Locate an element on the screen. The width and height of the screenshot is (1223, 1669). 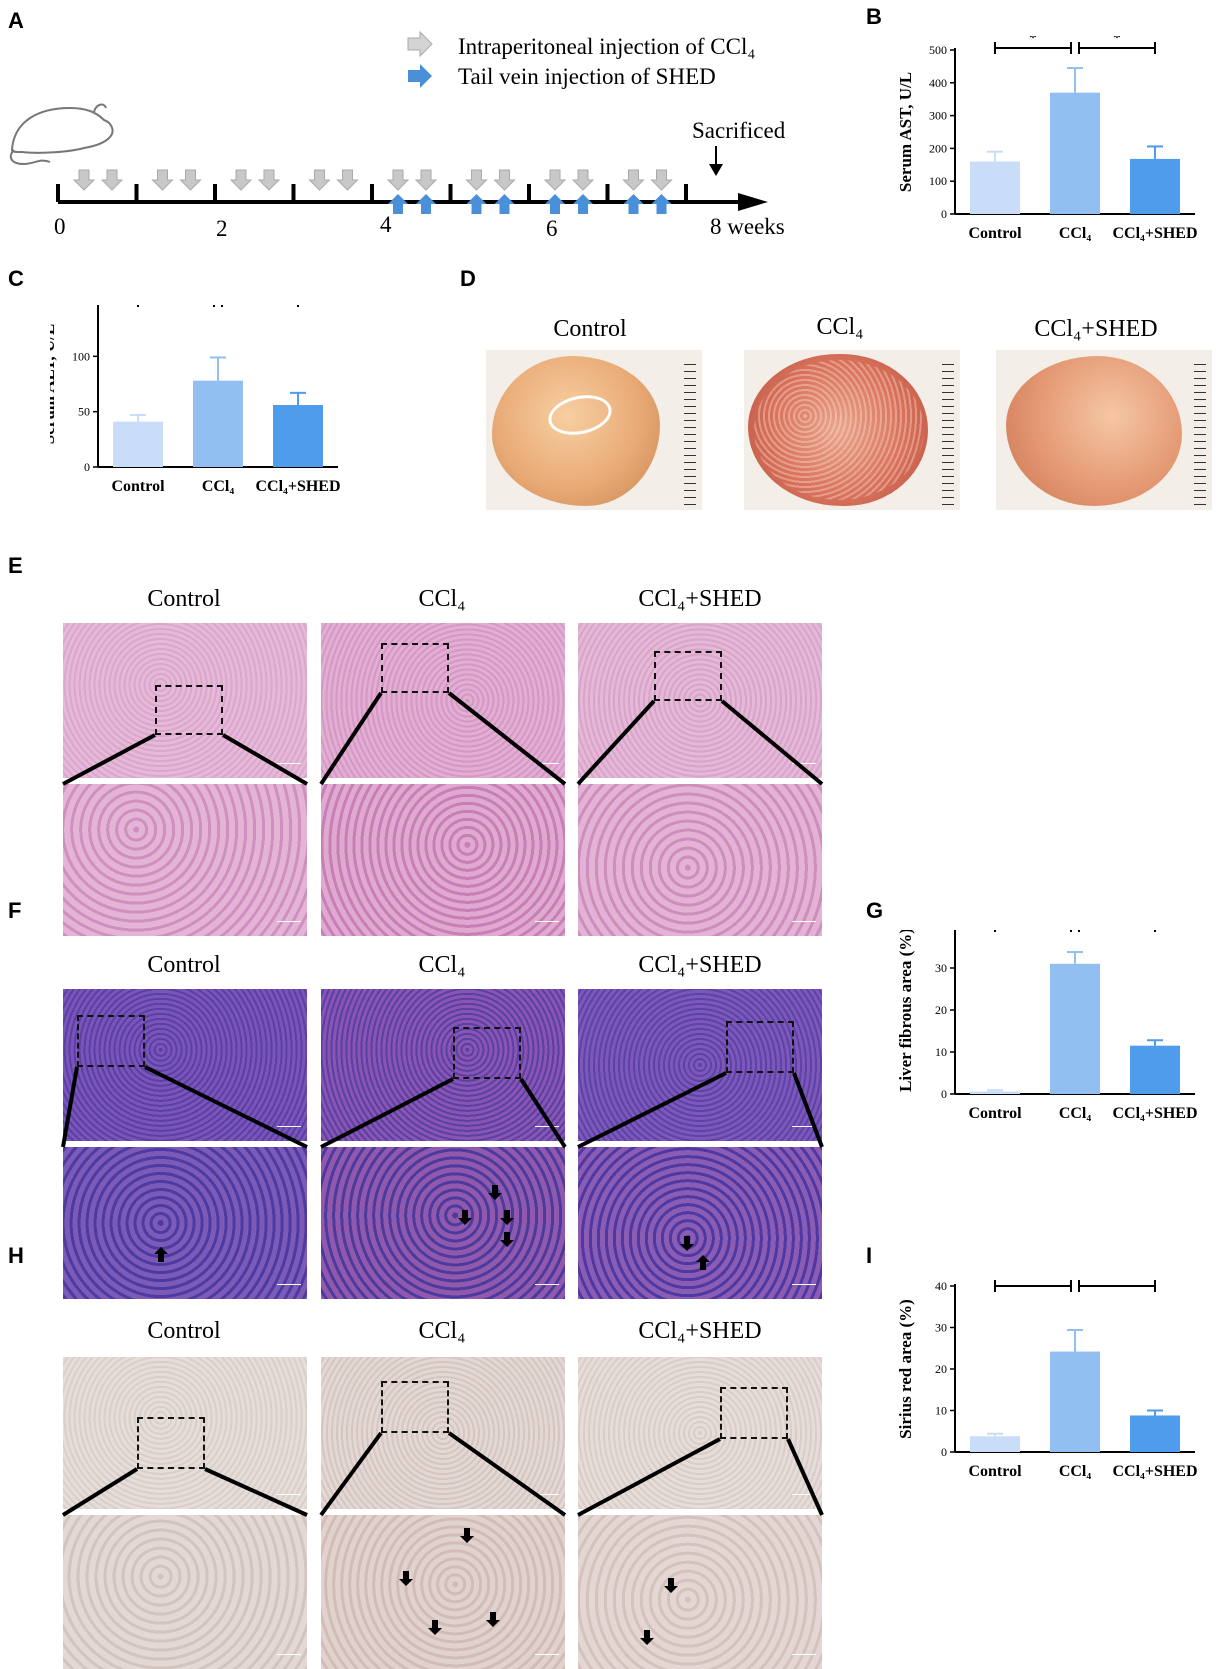
timeline-tick-2: 2 is located at coordinates (222, 228).